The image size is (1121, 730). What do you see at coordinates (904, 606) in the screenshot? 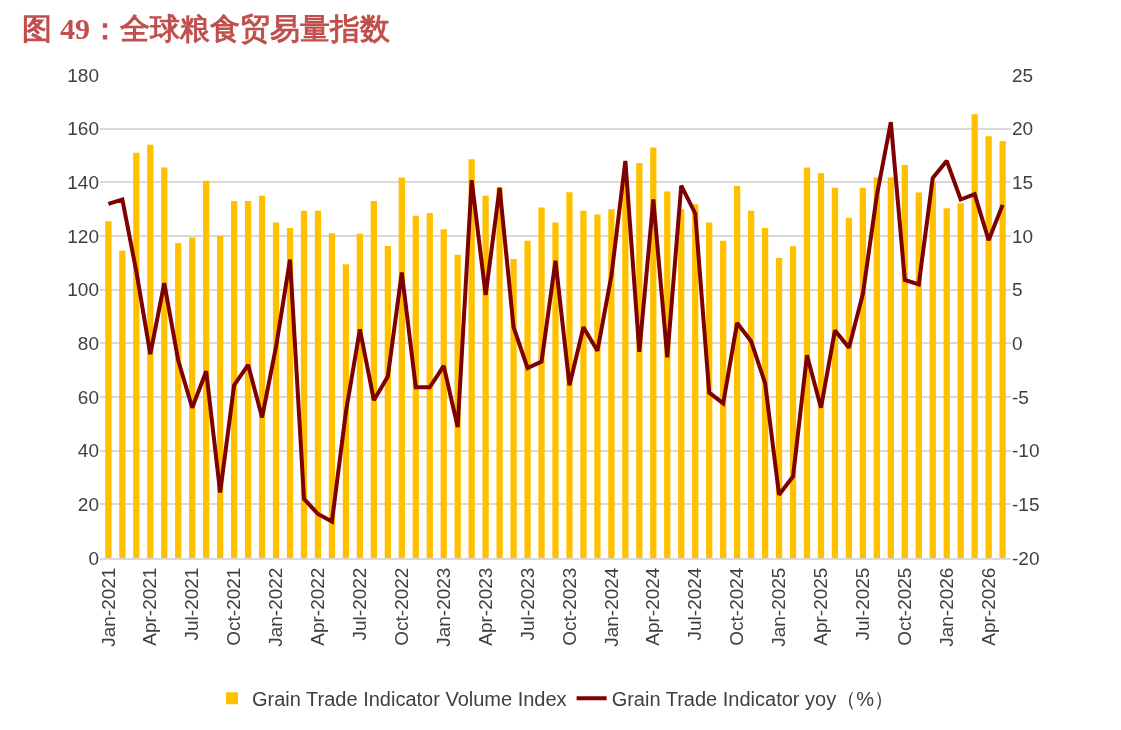
I see `x-tick-label: Oct-2025` at bounding box center [904, 606].